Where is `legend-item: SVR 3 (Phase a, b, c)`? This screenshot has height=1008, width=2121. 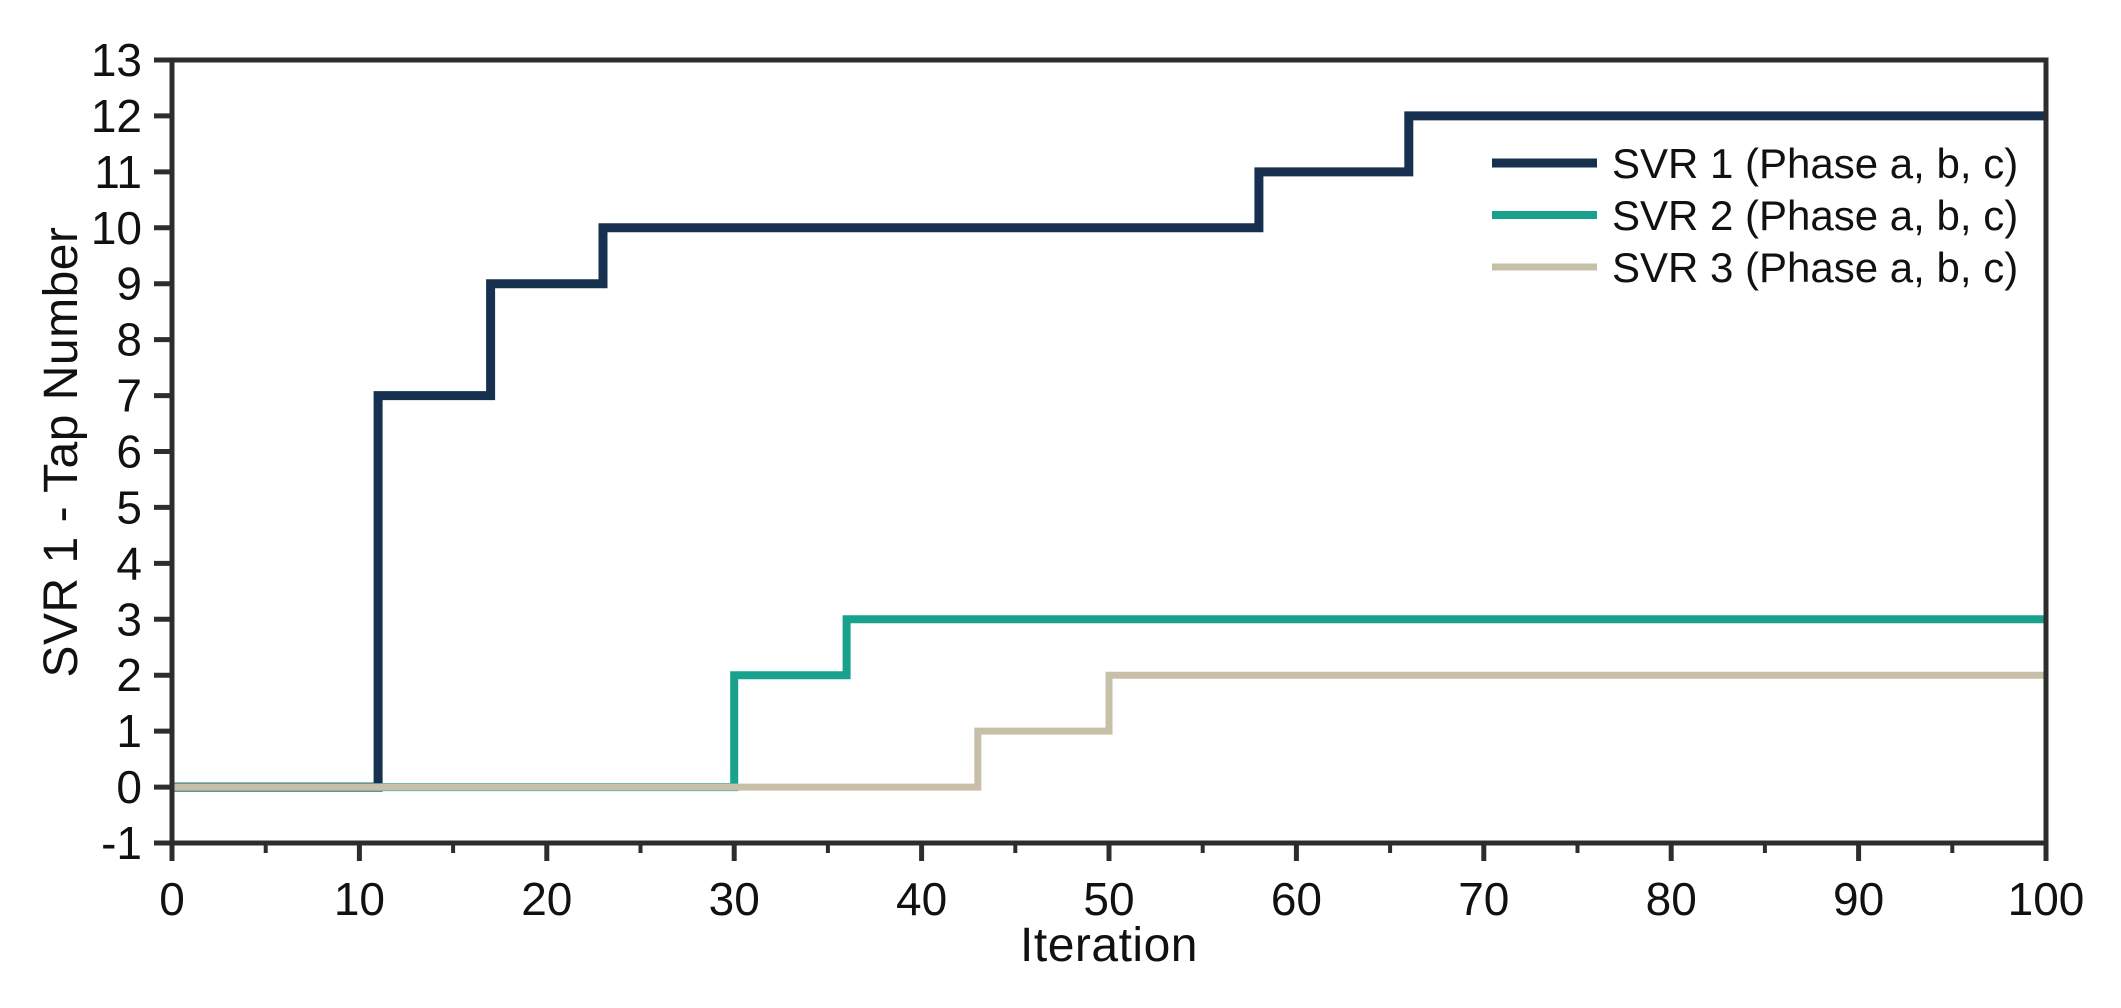
legend-item: SVR 3 (Phase a, b, c) is located at coordinates (1755, 267).